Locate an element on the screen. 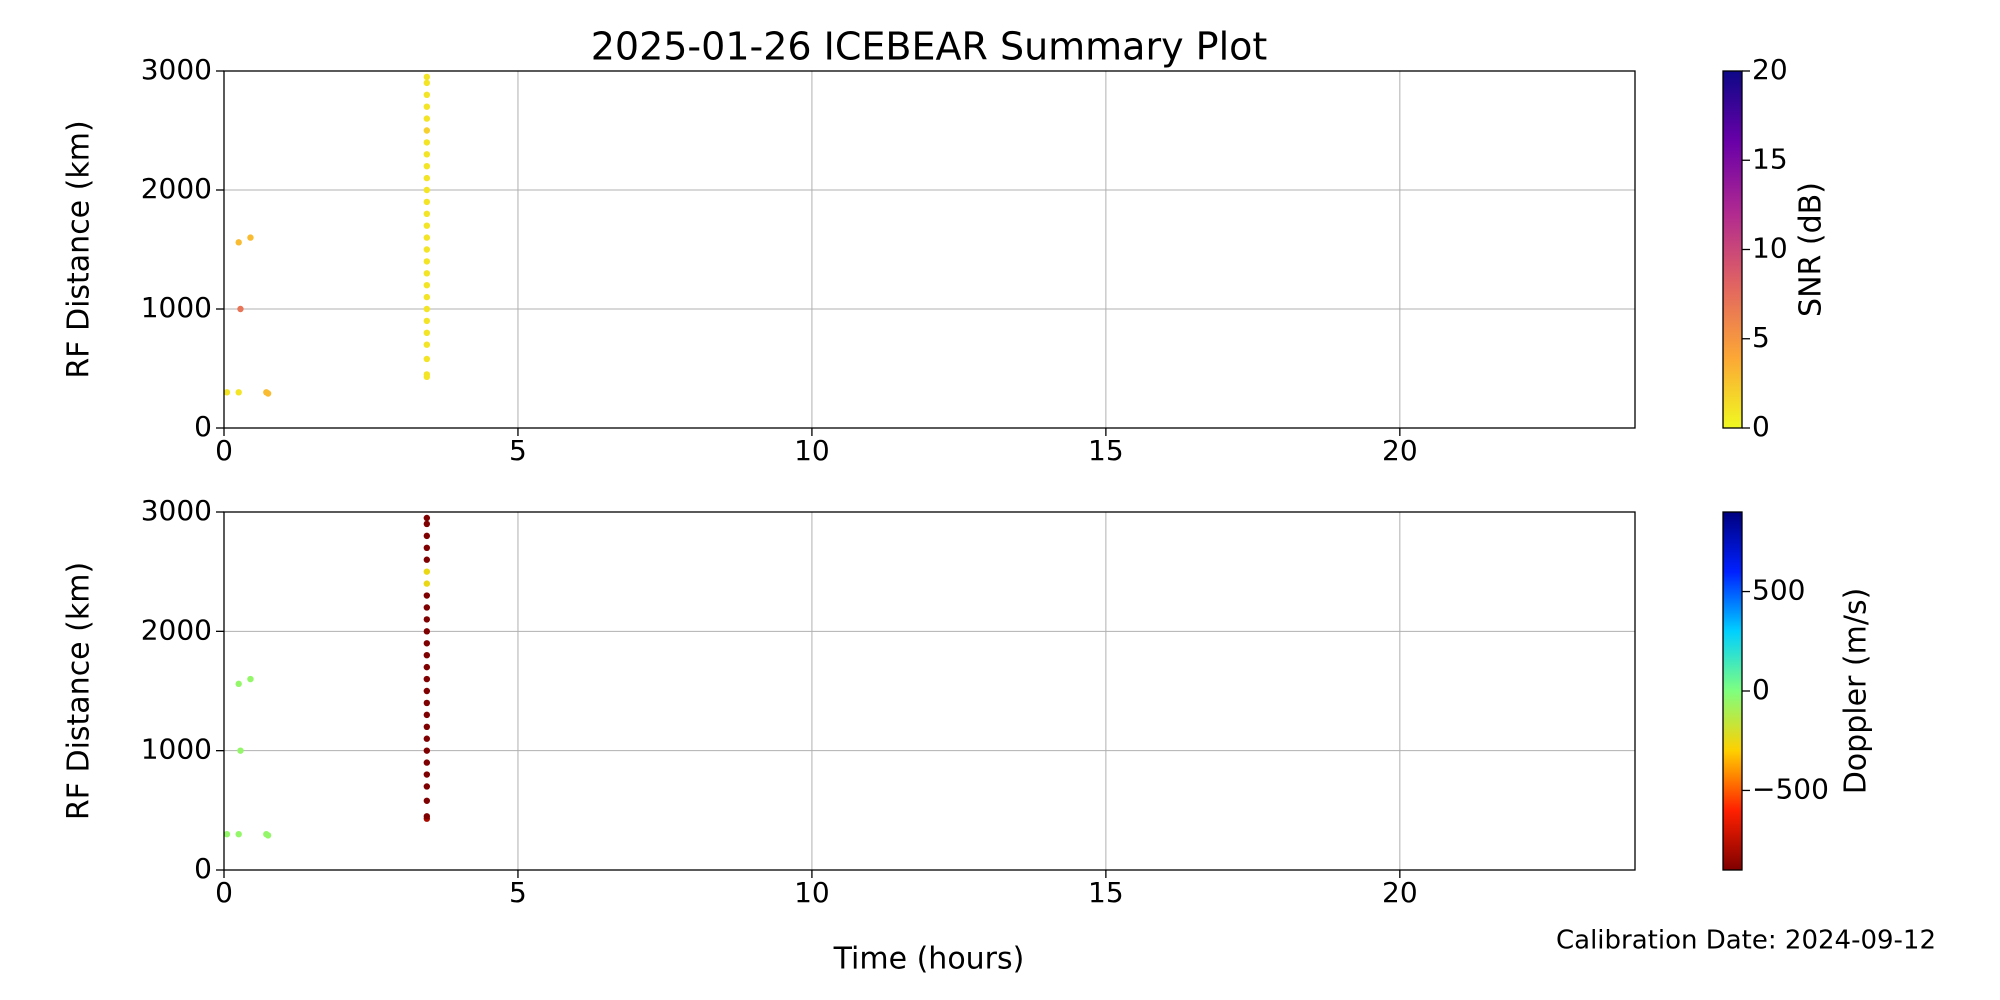 The height and width of the screenshot is (1000, 2000). colorbar-tick-label: 20 is located at coordinates (1770, 69).